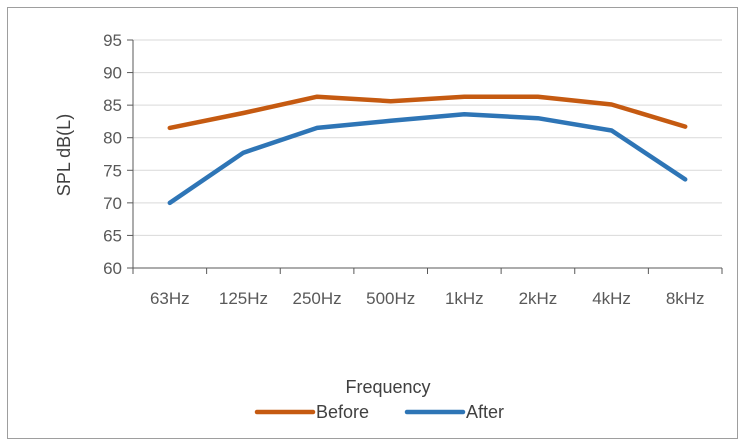 The height and width of the screenshot is (446, 745). What do you see at coordinates (112, 154) in the screenshot?
I see `y-tick-labels: 60 65 70 75 80 85 90 95` at bounding box center [112, 154].